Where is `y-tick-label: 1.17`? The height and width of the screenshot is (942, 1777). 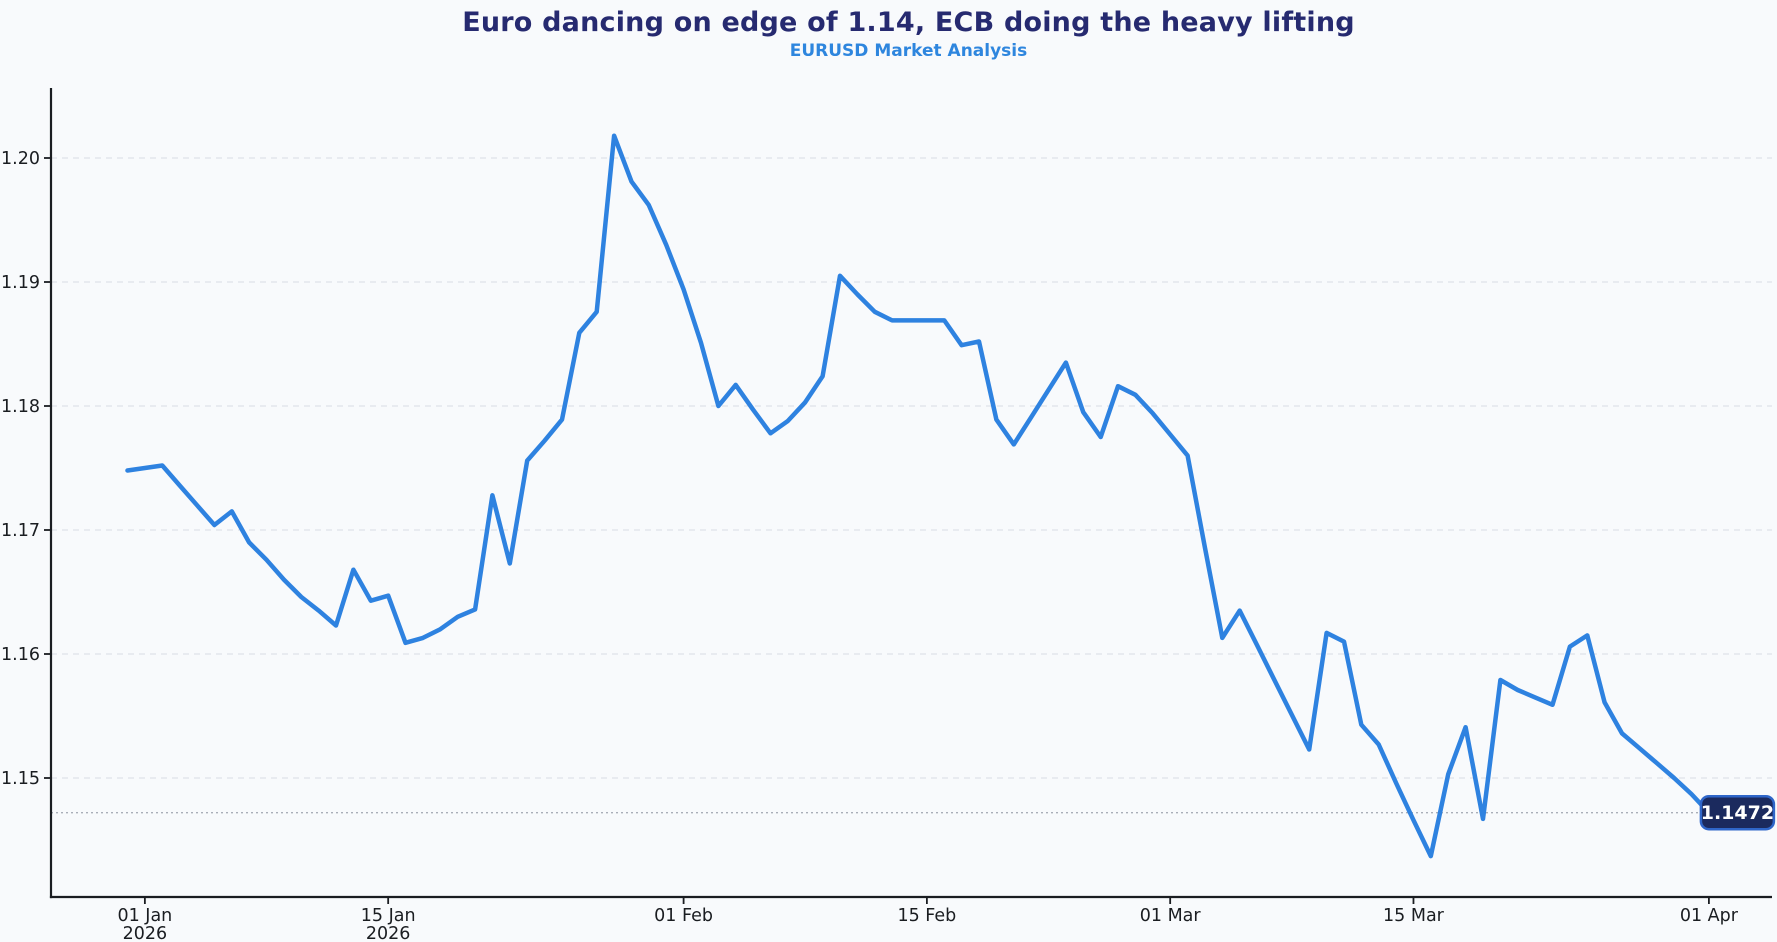 y-tick-label: 1.17 is located at coordinates (20, 531).